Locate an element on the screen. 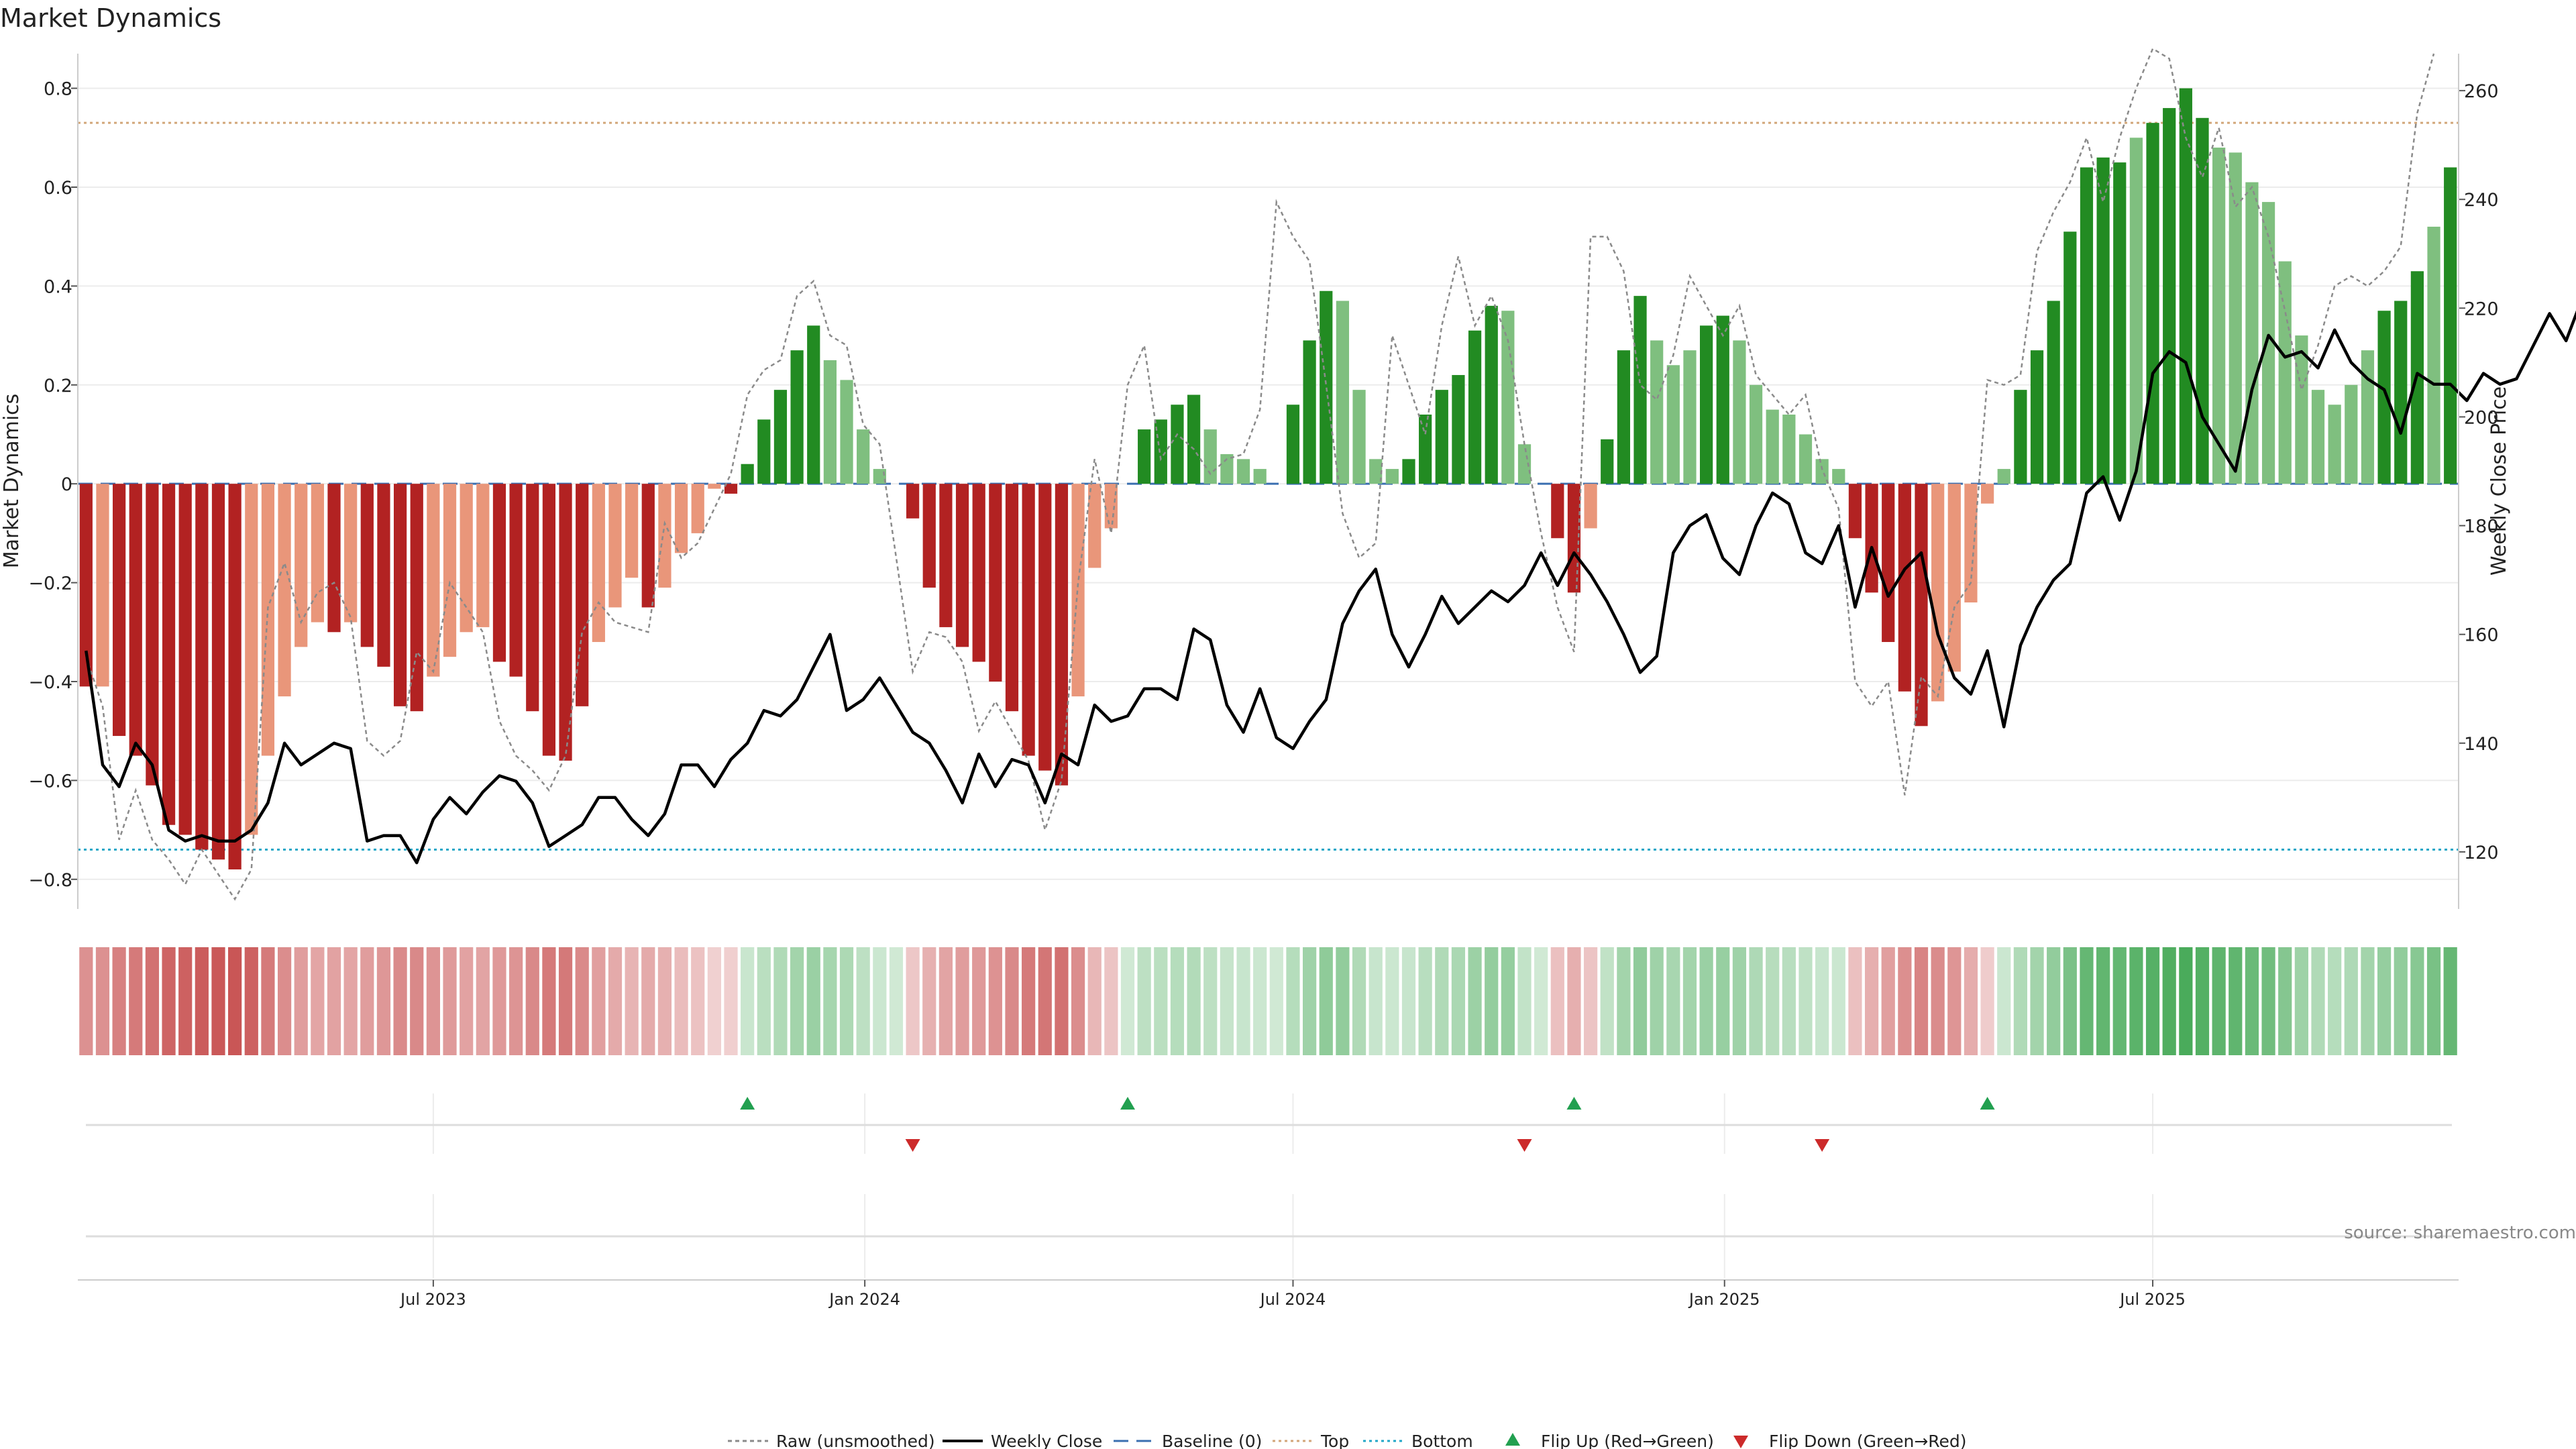  x-tick-label: Jul 2025 is located at coordinates (2152, 1299).